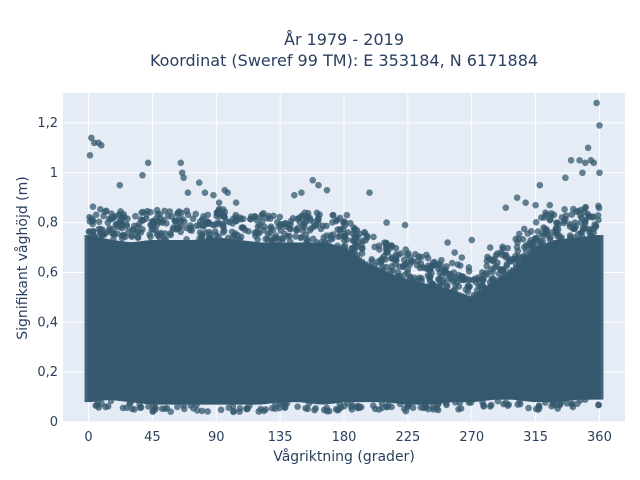  I want to click on y-tick-label: 1,2, so click(47, 123).